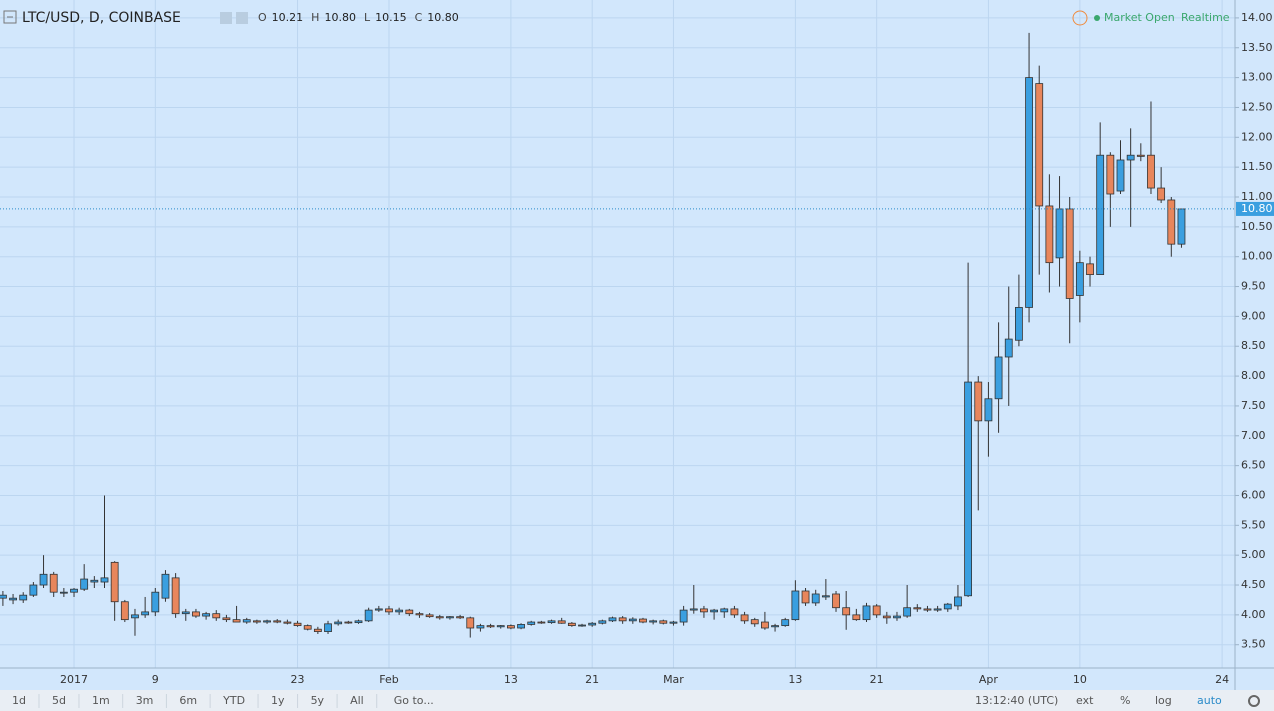  What do you see at coordinates (1085, 700) in the screenshot?
I see `option-button: ext` at bounding box center [1085, 700].